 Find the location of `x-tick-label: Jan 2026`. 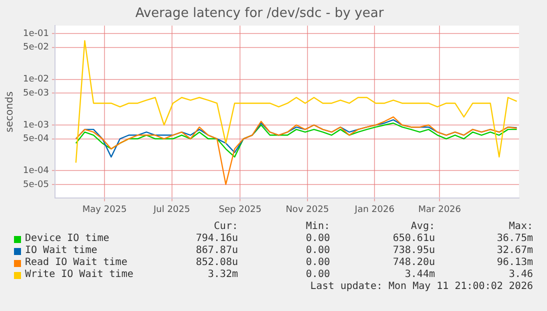

x-tick-label: Jan 2026 is located at coordinates (374, 209).